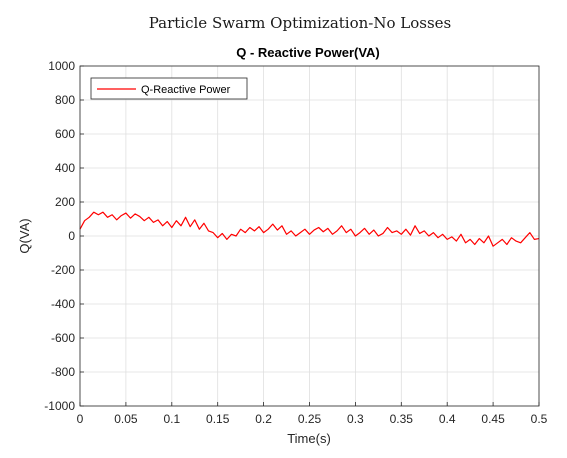 This screenshot has width=567, height=458. I want to click on x-axis-label: Time(s), so click(309, 438).